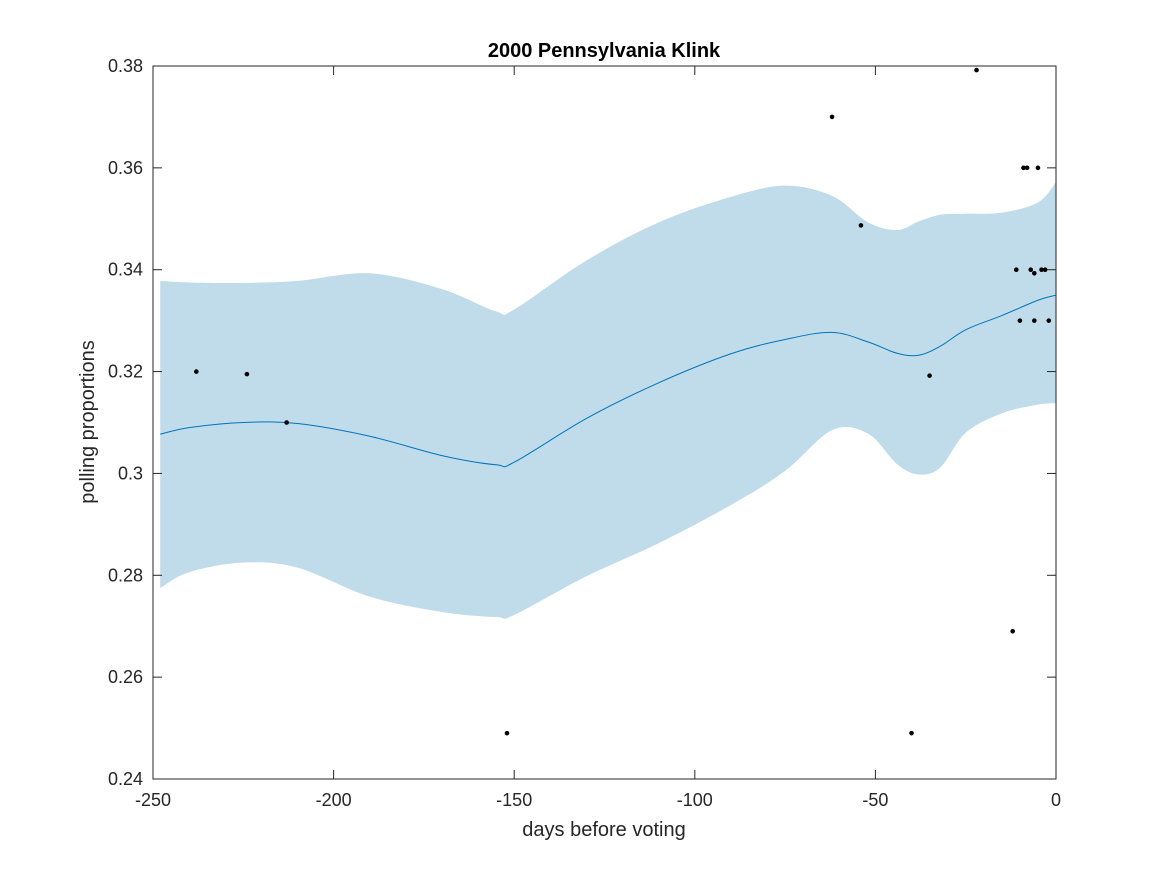 The height and width of the screenshot is (875, 1167). I want to click on x-tick-labels: -250 -200 -150 -100 -50 0, so click(598, 800).